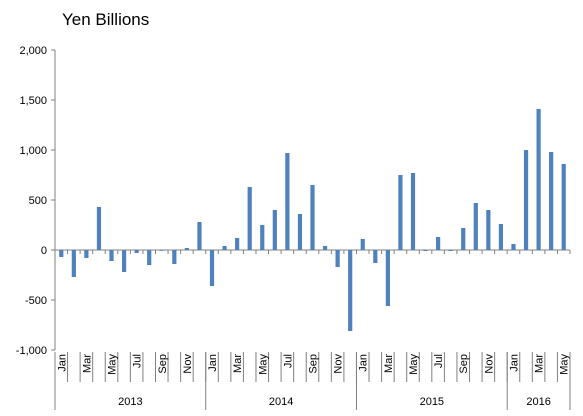 The image size is (583, 416). Describe the element at coordinates (432, 402) in the screenshot. I see `year-label: 2015` at that location.